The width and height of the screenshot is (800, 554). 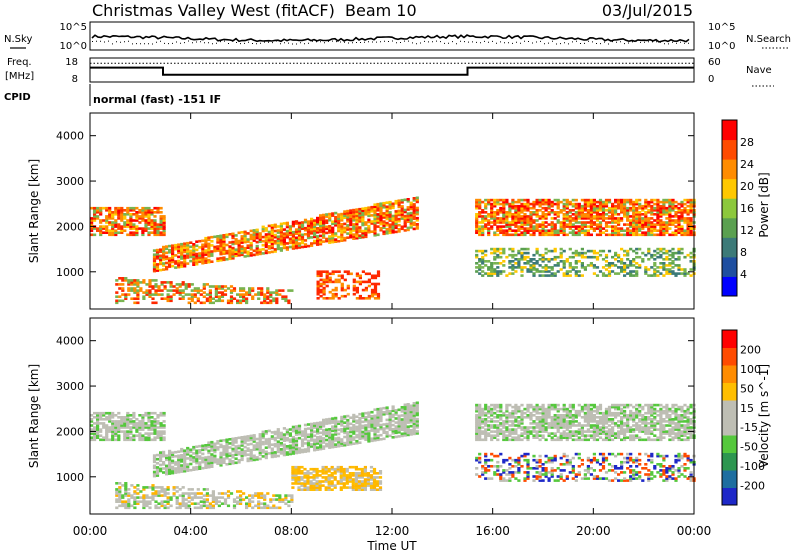 What do you see at coordinates (213, 10) in the screenshot?
I see `plot-title: Christmas Valley West (fitACF)` at bounding box center [213, 10].